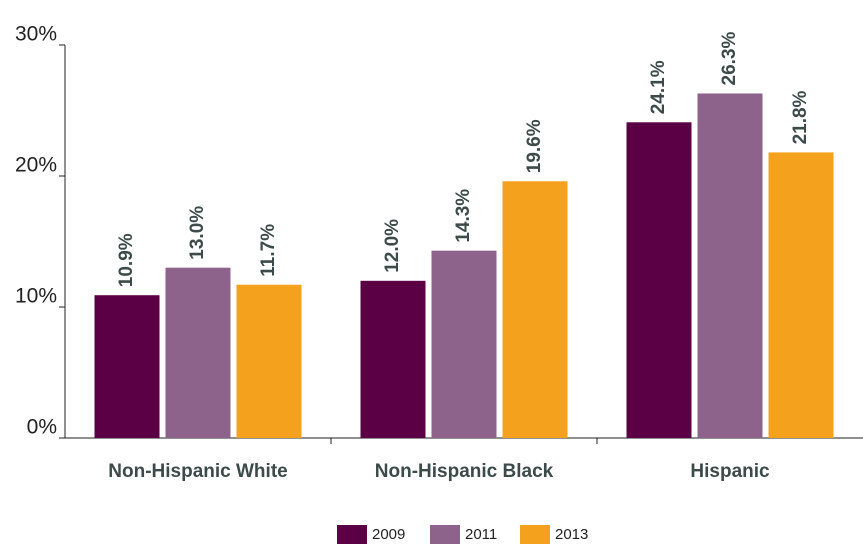 The width and height of the screenshot is (863, 546). Describe the element at coordinates (658, 87) in the screenshot. I see `value-label: 24.1%` at that location.